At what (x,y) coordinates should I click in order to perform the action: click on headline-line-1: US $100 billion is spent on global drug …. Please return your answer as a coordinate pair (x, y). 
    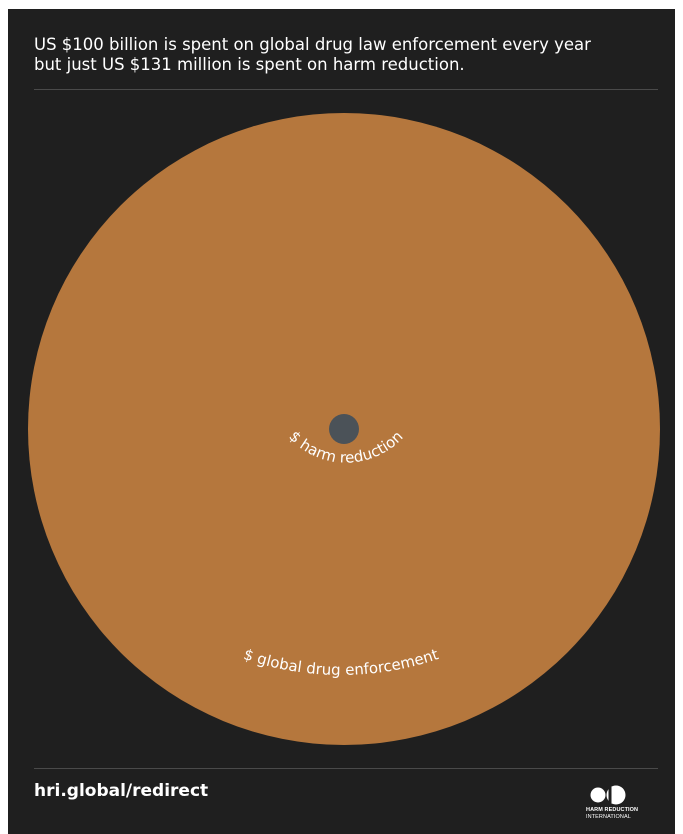
    Looking at the image, I should click on (312, 44).